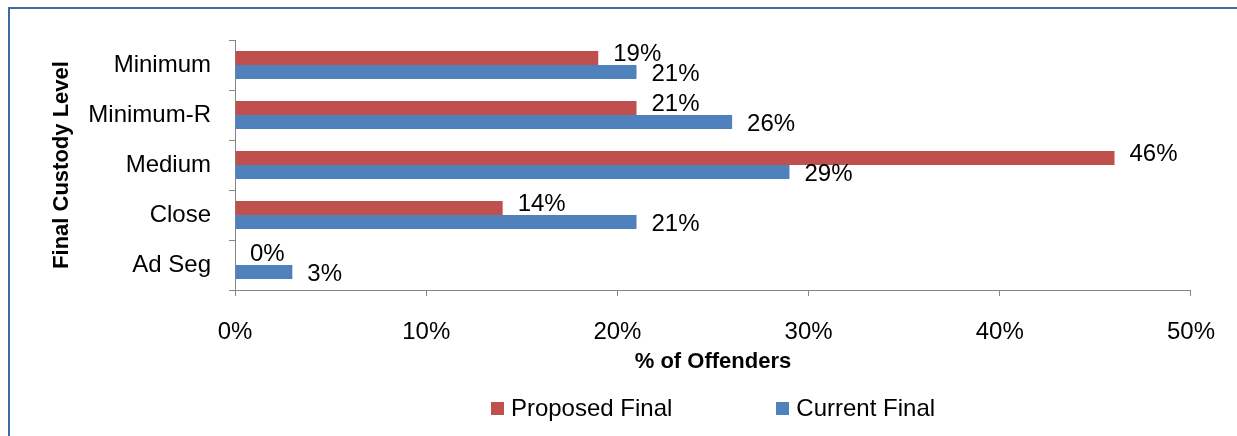 The width and height of the screenshot is (1237, 436). I want to click on x-tick-label: 0%, so click(235, 331).